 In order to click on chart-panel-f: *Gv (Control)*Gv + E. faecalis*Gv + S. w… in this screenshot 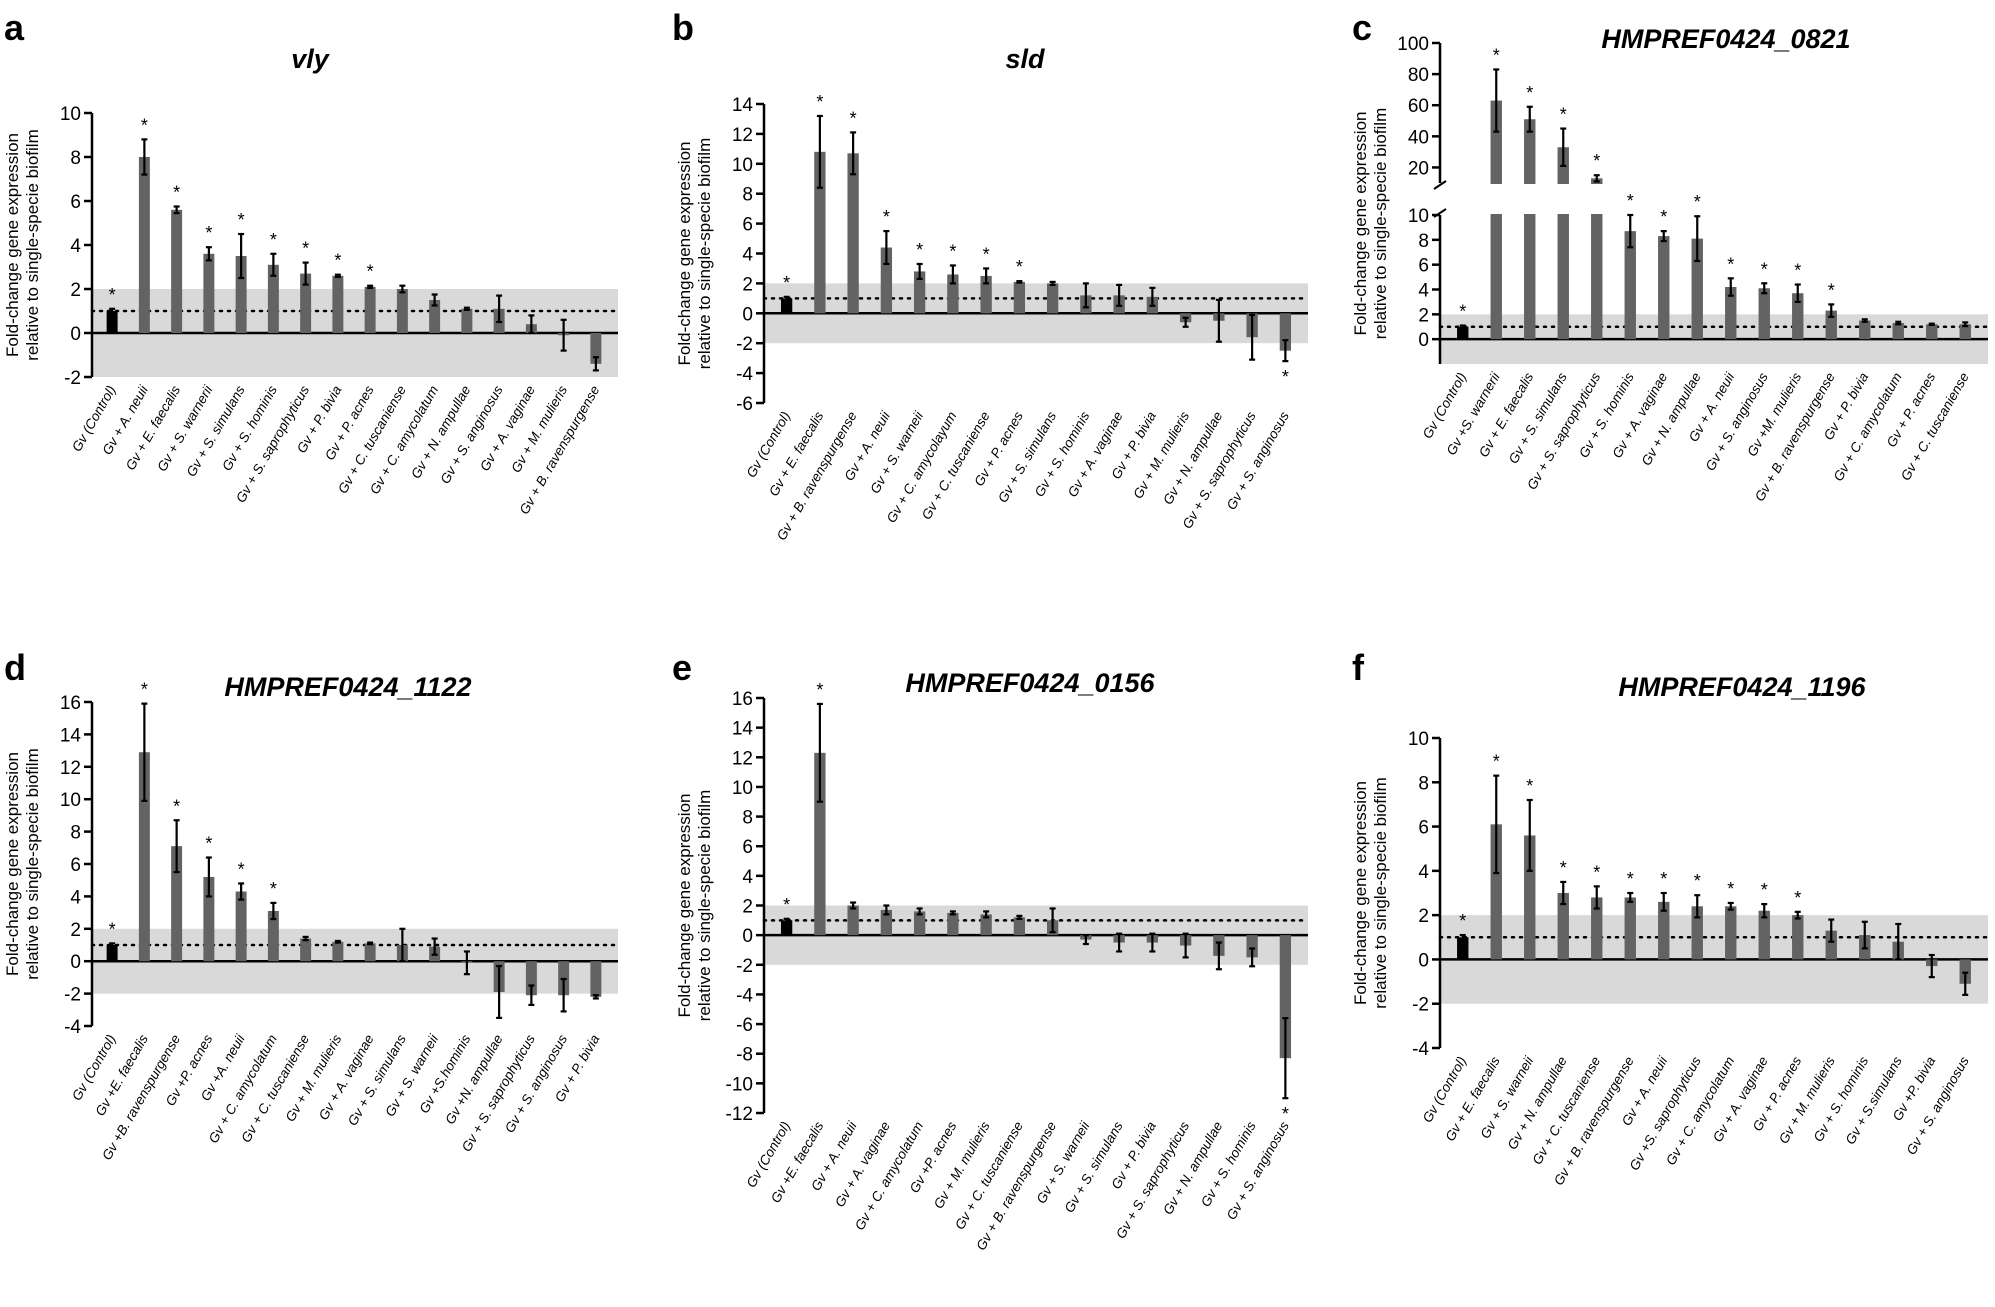, I will do `click(1670, 917)`.